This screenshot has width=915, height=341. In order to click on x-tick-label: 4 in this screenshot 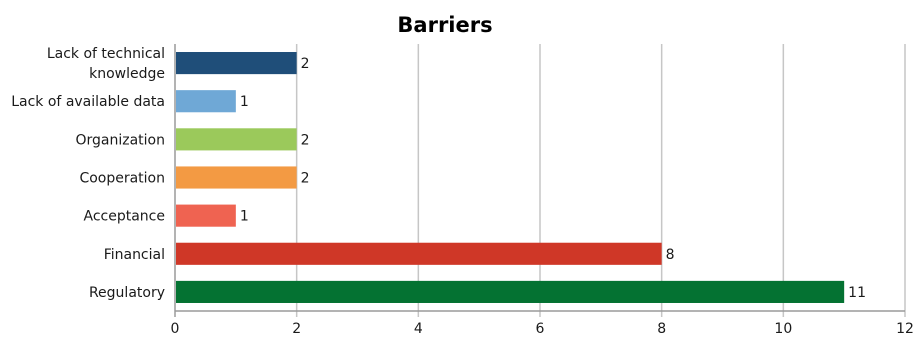, I will do `click(418, 329)`.